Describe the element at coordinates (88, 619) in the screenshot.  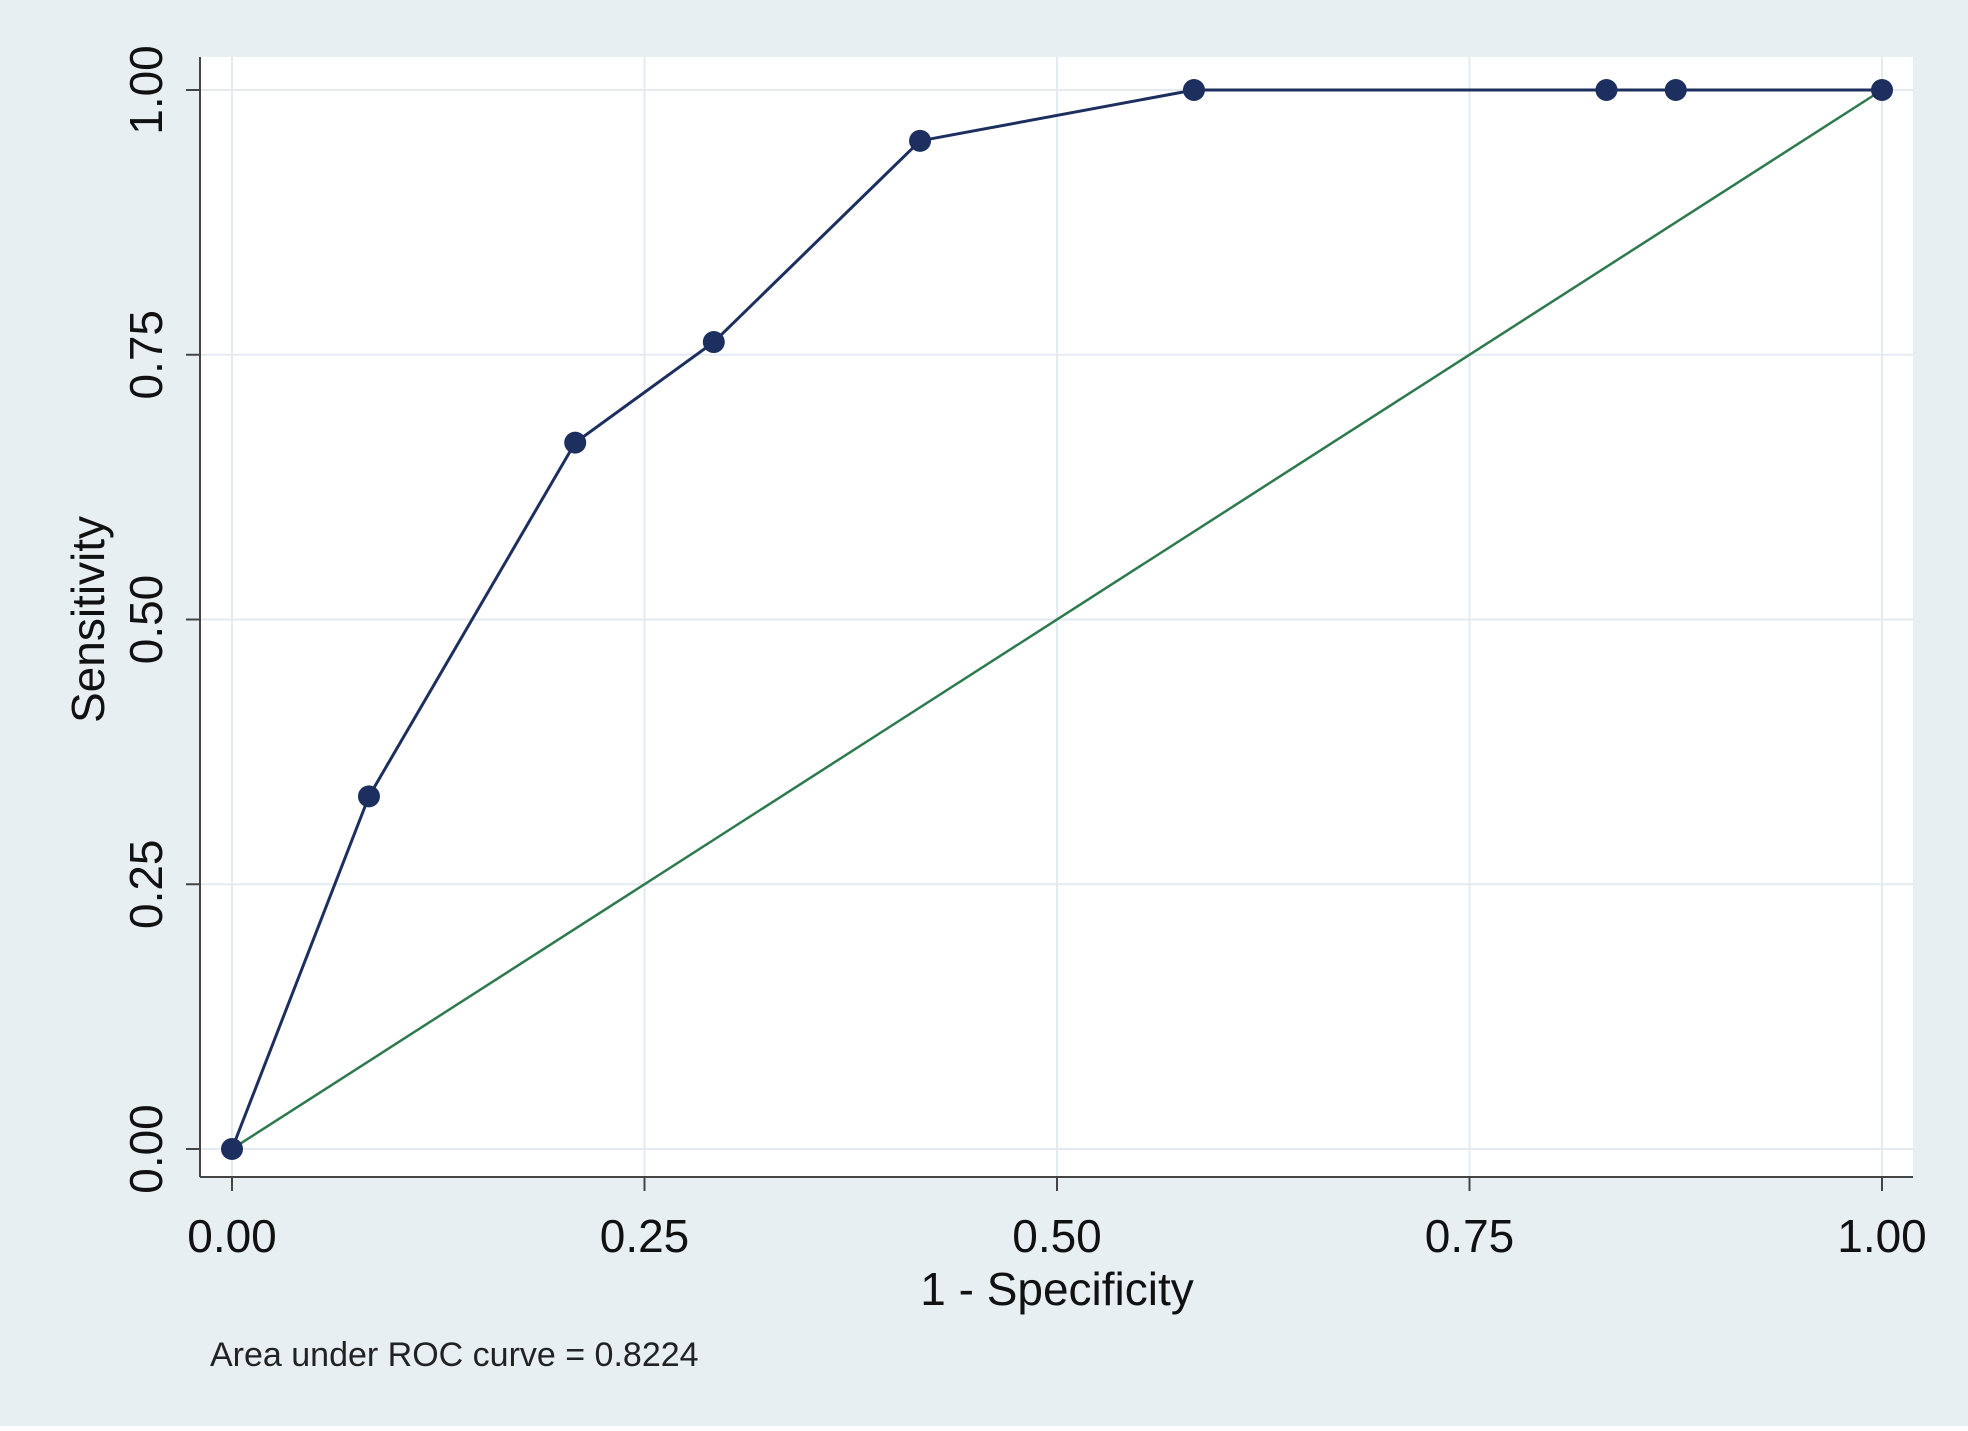
I see `y-axis-label: Sensitivity` at that location.